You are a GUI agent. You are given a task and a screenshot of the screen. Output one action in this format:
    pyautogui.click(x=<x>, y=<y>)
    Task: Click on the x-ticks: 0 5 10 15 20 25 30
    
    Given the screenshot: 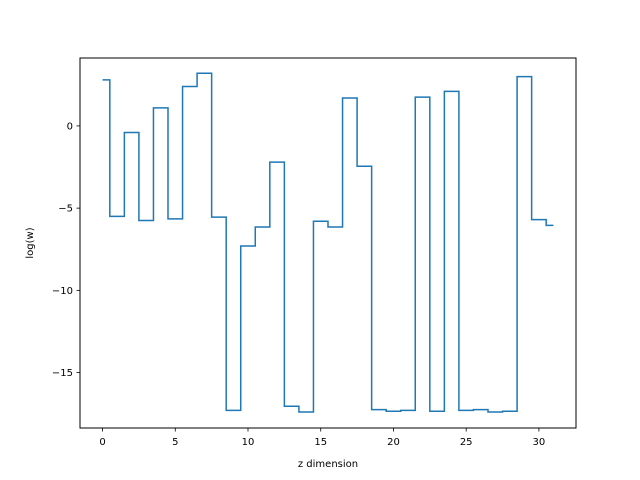 What is the action you would take?
    pyautogui.click(x=322, y=438)
    